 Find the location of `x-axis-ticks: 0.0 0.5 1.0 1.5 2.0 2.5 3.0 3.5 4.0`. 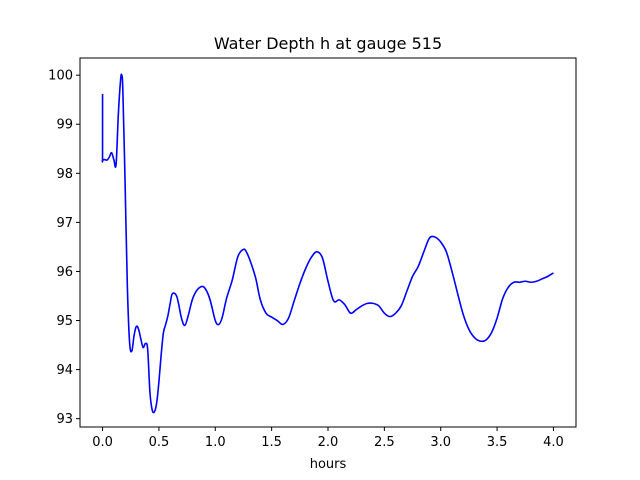

x-axis-ticks: 0.0 0.5 1.0 1.5 2.0 2.5 3.0 3.5 4.0 is located at coordinates (328, 438).